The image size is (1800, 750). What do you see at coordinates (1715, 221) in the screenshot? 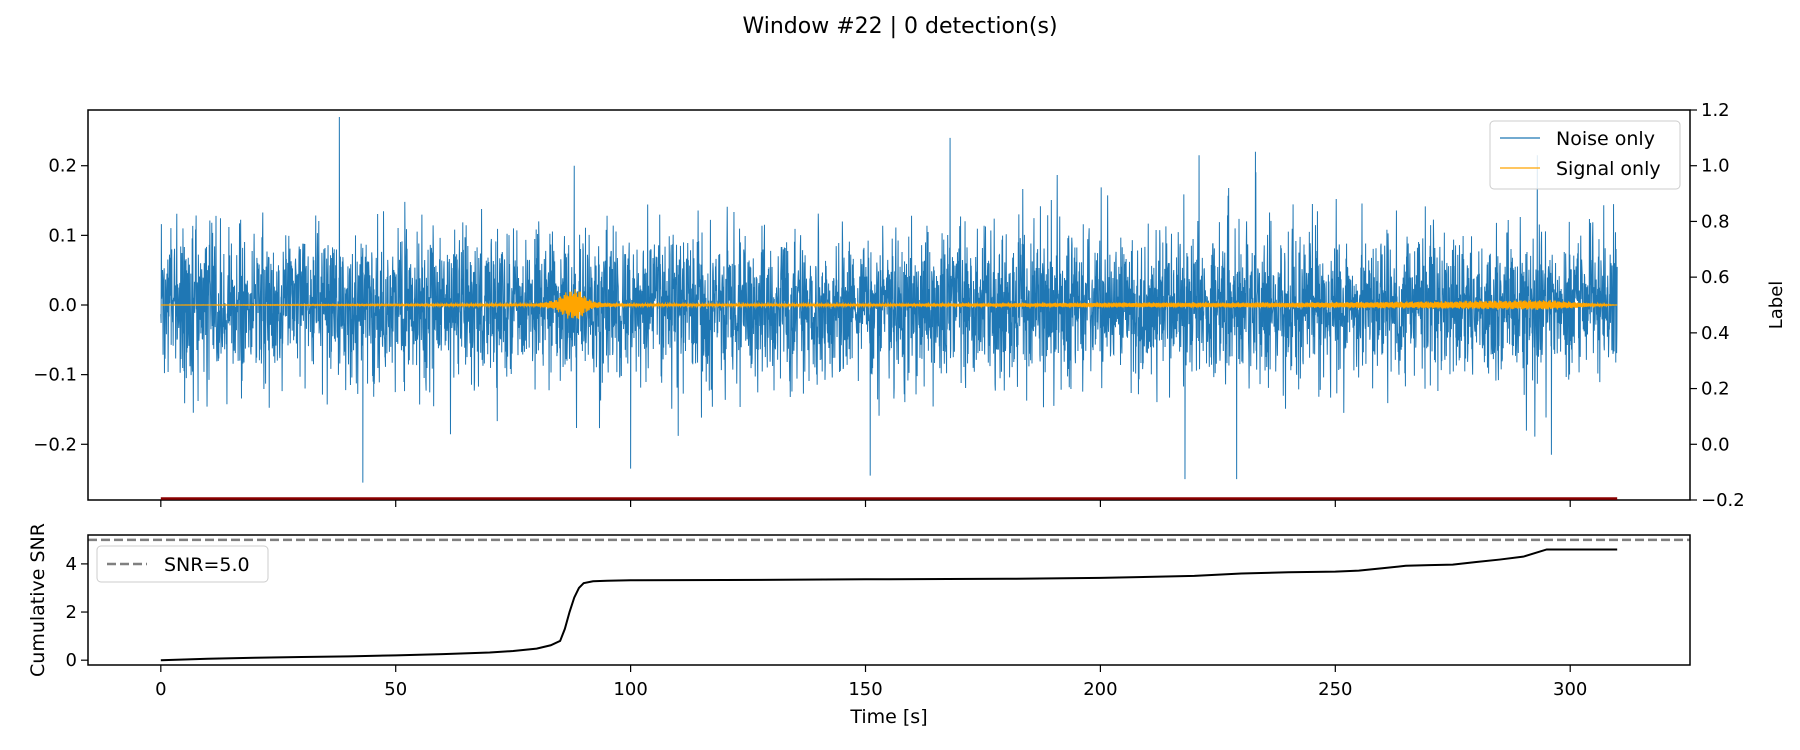
I see `top-right-ytick-label: 0.8` at bounding box center [1715, 221].